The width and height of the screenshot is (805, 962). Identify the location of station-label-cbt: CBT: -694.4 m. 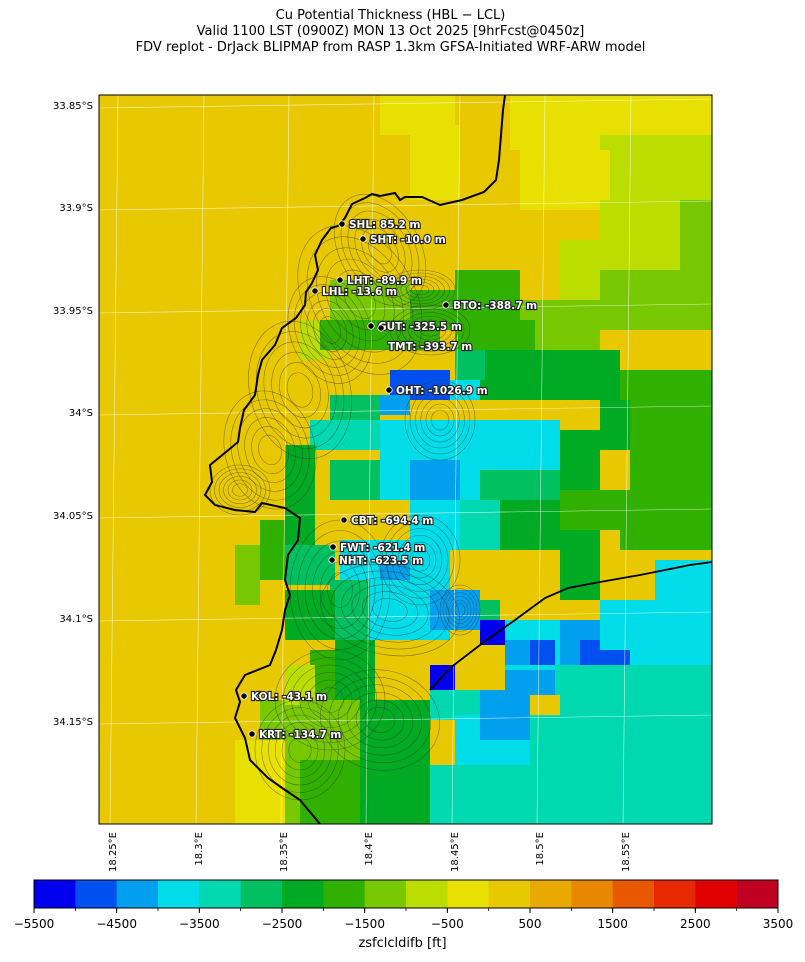
(392, 521).